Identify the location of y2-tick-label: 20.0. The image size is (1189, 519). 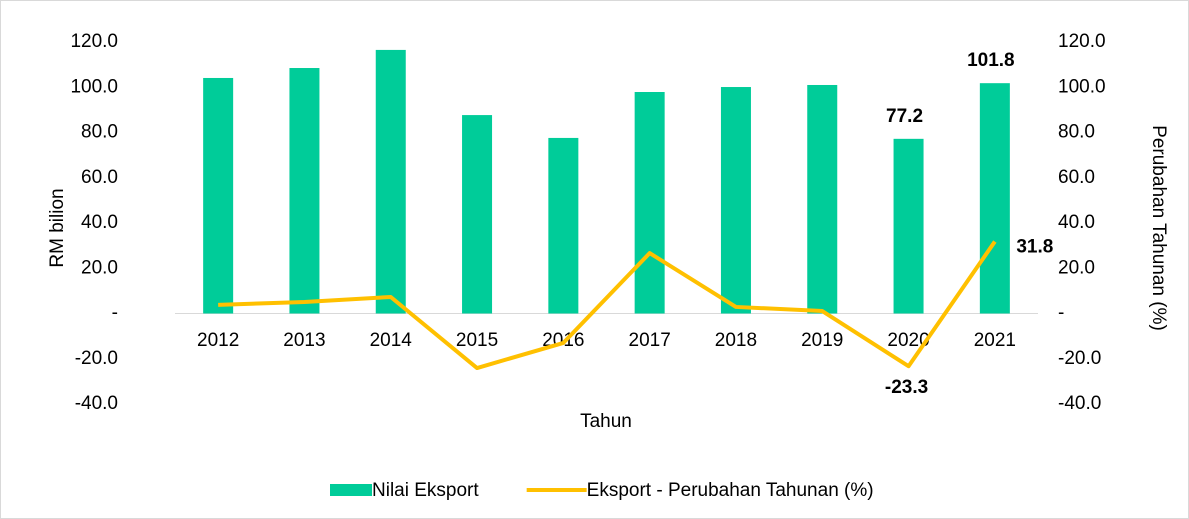
(1076, 267).